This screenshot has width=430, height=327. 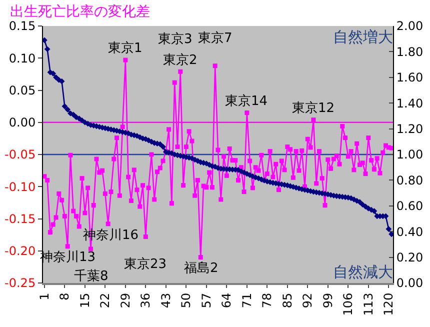 I want to click on y-tick-label: 0.05, so click(x=22, y=90).